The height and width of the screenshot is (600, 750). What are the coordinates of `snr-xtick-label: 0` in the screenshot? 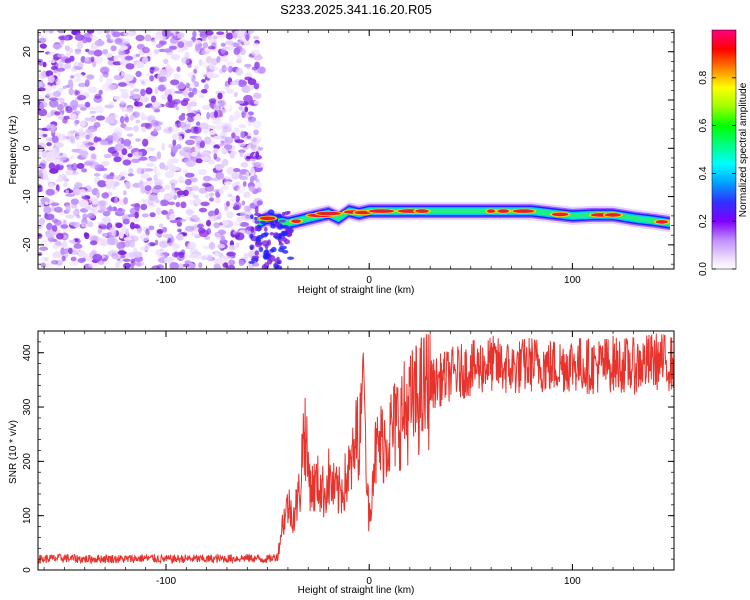 It's located at (369, 581).